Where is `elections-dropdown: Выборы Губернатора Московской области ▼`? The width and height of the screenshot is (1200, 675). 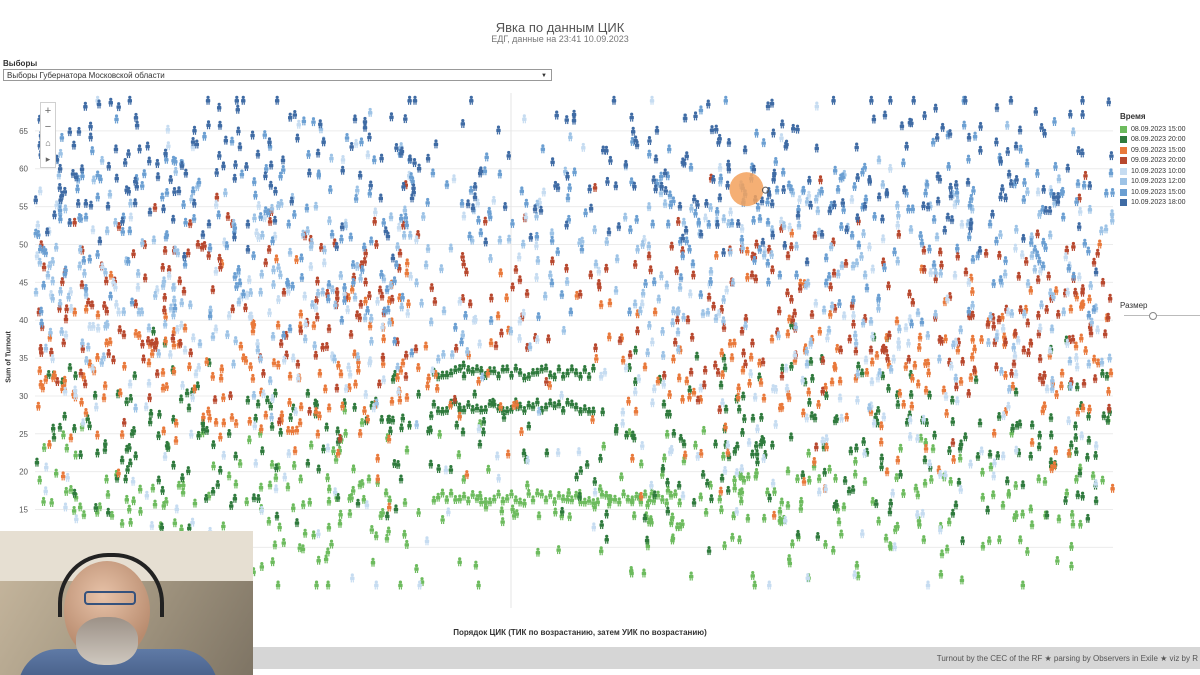
elections-dropdown: Выборы Губернатора Московской области ▼ is located at coordinates (277, 75).